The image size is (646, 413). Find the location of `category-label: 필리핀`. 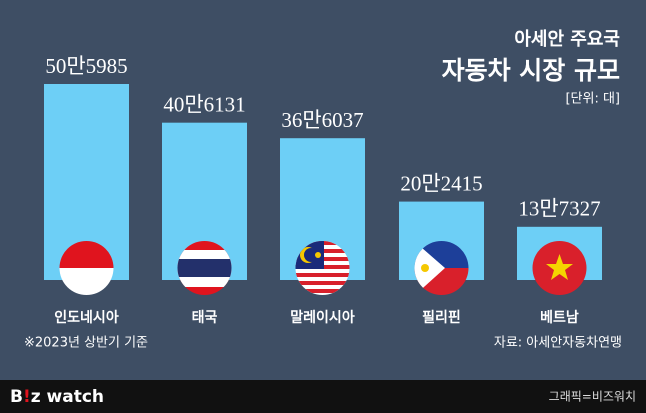

category-label: 필리핀 is located at coordinates (441, 317).